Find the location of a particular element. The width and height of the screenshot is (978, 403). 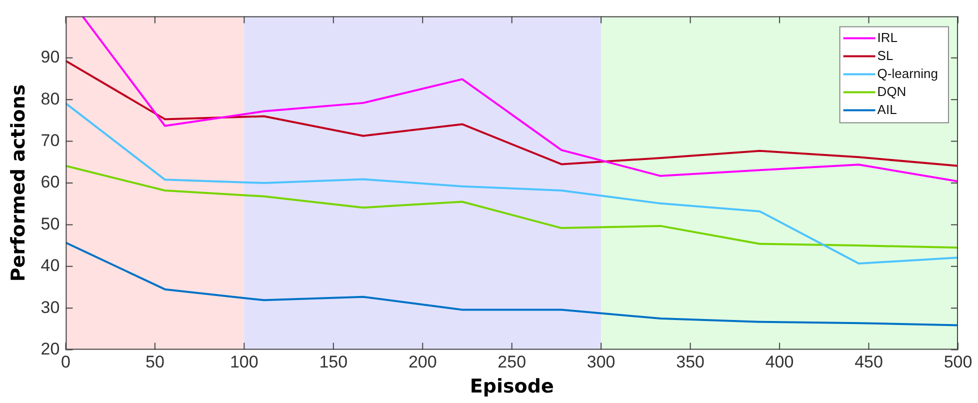

y-tick-label: 60 is located at coordinates (50, 182).